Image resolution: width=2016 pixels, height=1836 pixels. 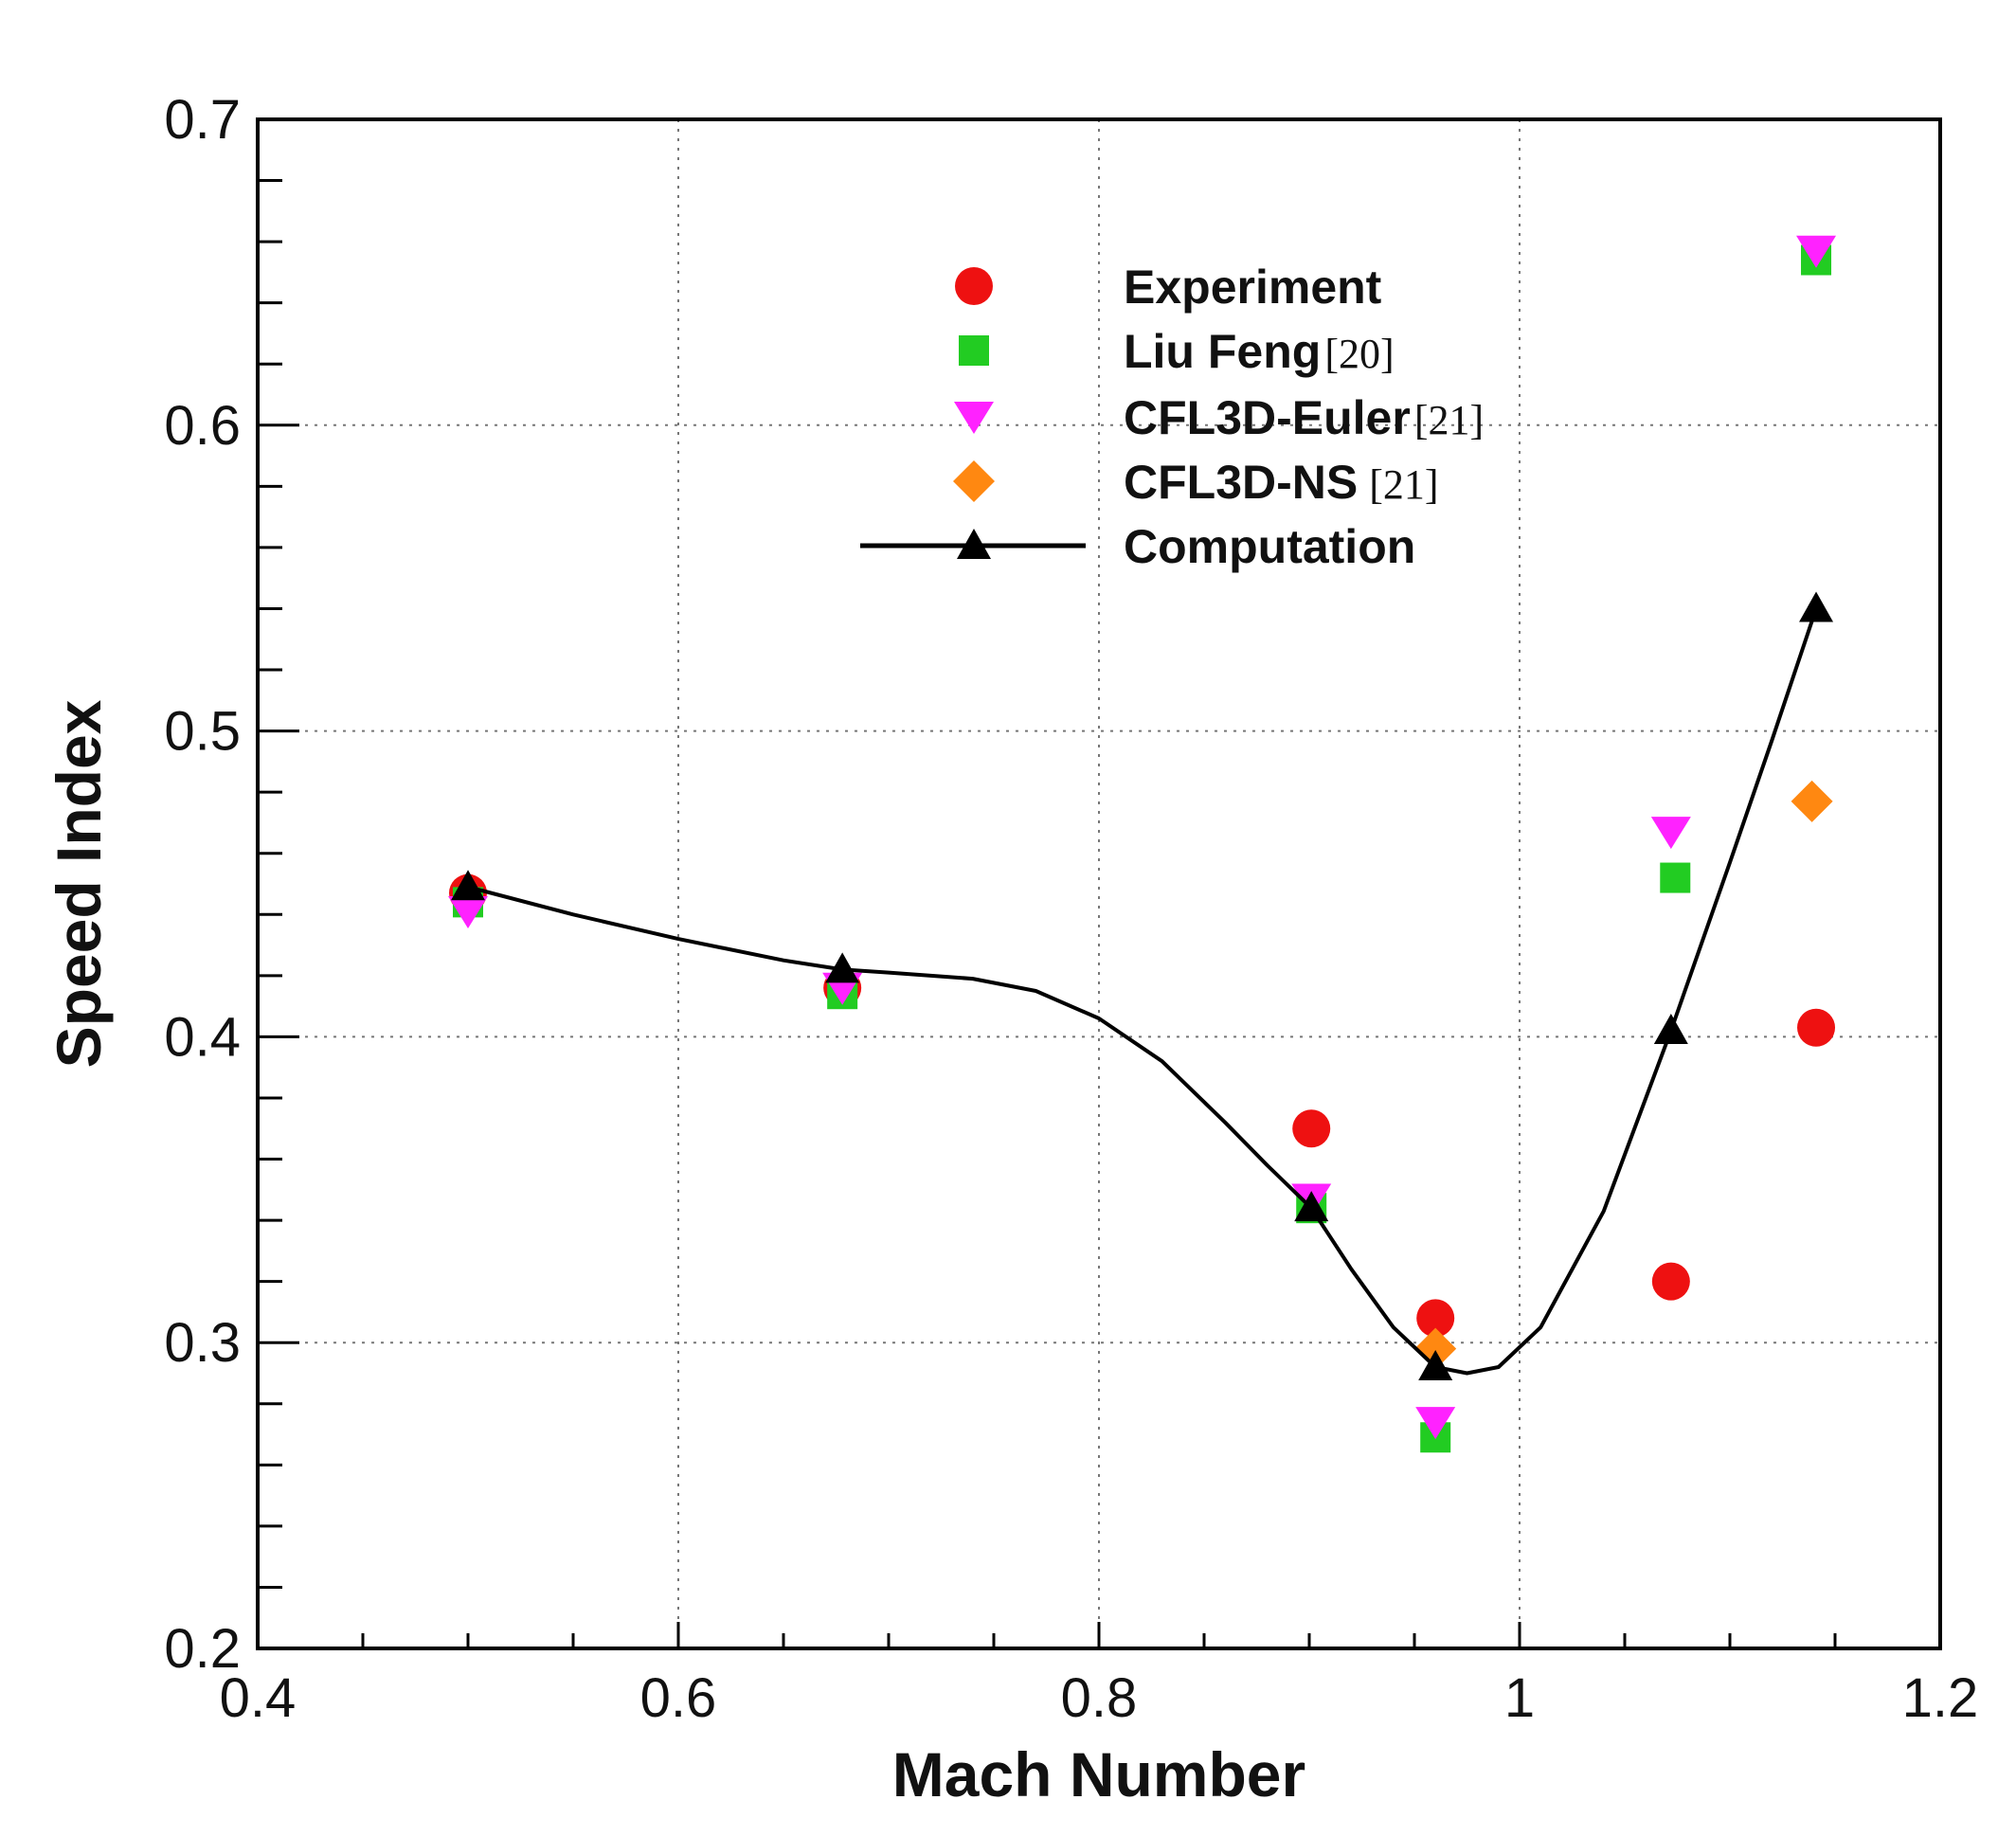 I want to click on legend-marker-computation, so click(x=974, y=544).